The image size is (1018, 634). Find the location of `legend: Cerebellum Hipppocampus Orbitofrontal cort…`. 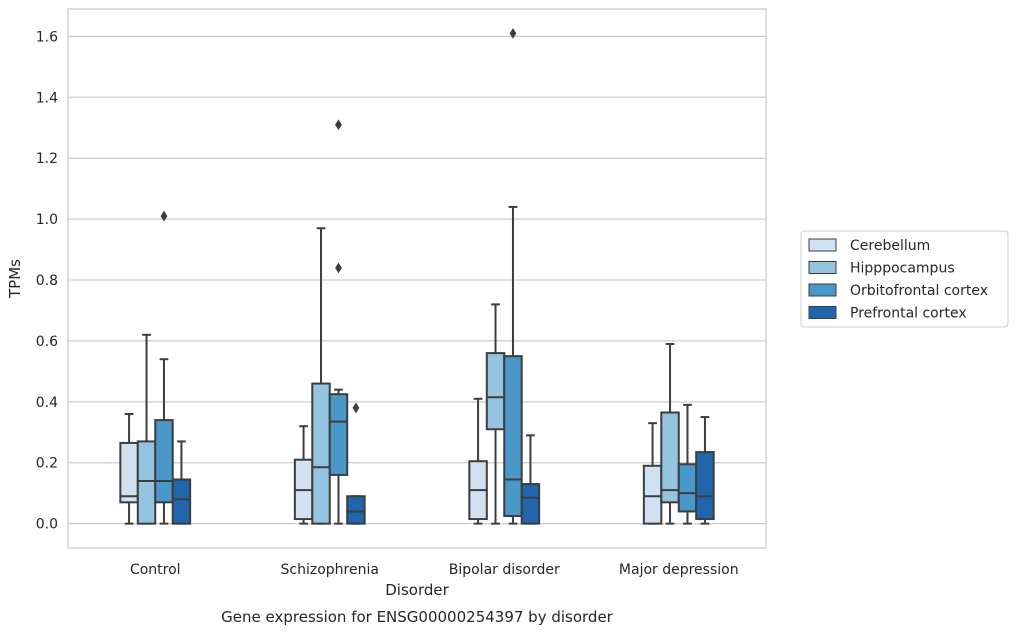

legend: Cerebellum Hipppocampus Orbitofrontal cort… is located at coordinates (904, 279).